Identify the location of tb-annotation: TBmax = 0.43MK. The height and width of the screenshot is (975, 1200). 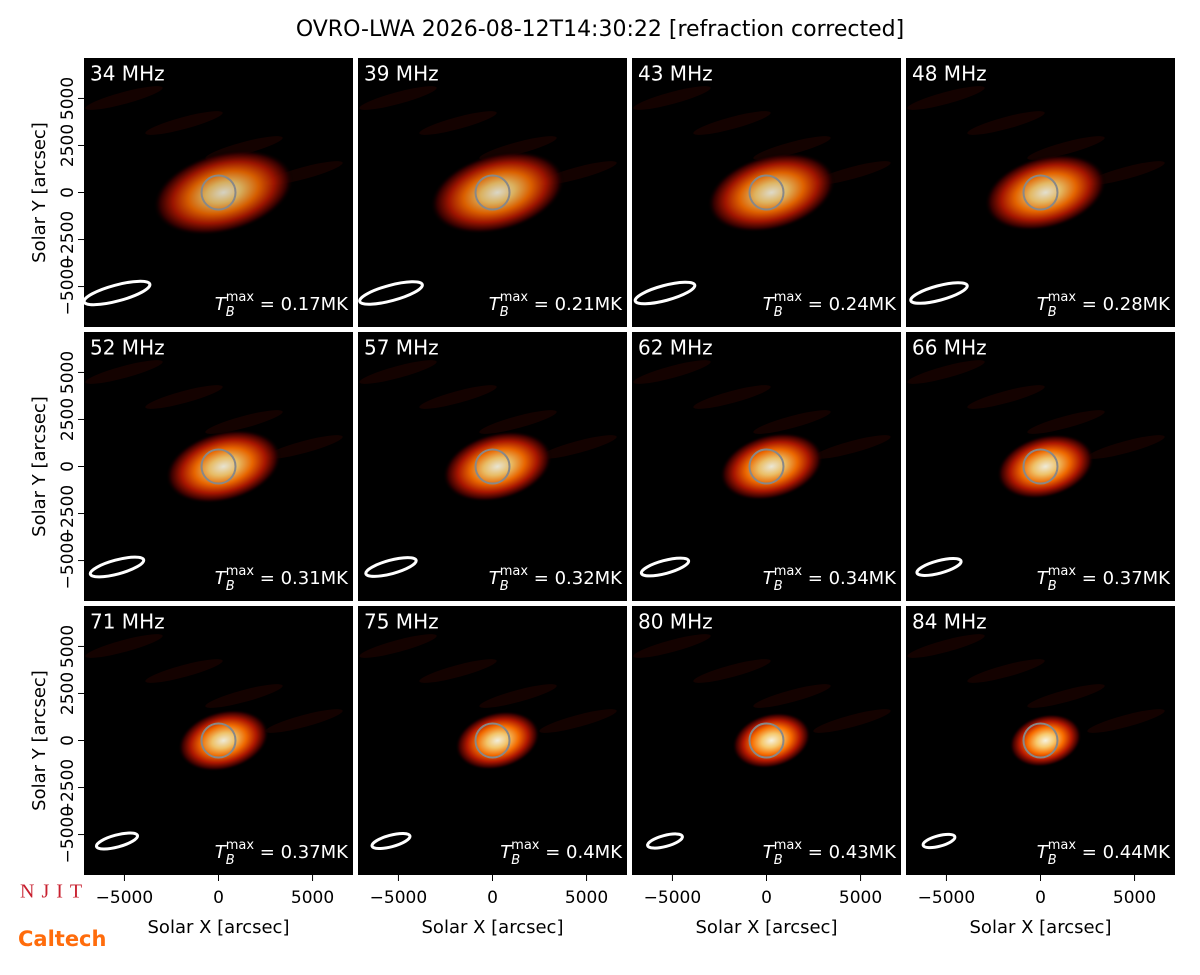
(830, 853).